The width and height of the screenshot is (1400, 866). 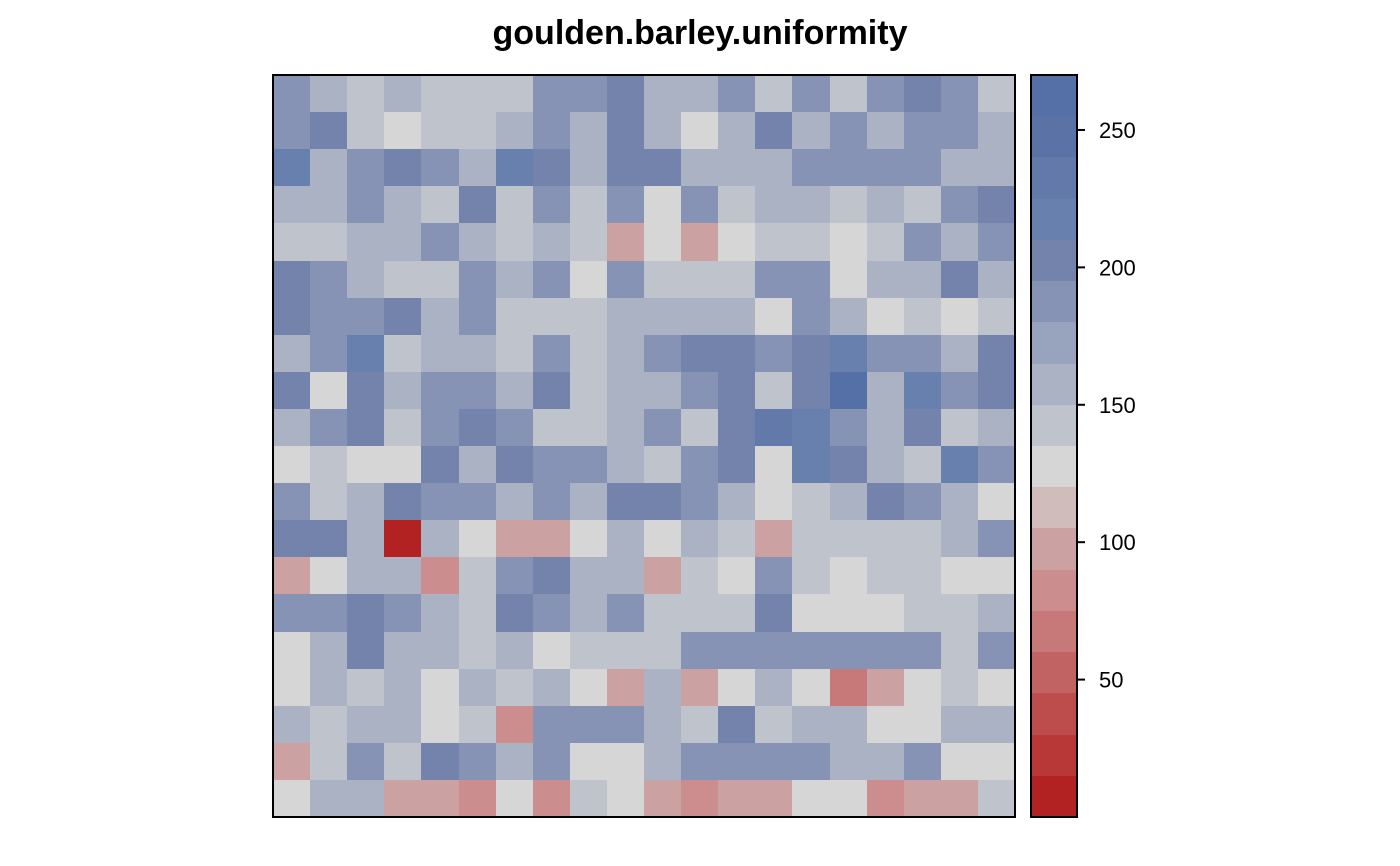 I want to click on colorbar-tick-label: 250, so click(x=1117, y=130).